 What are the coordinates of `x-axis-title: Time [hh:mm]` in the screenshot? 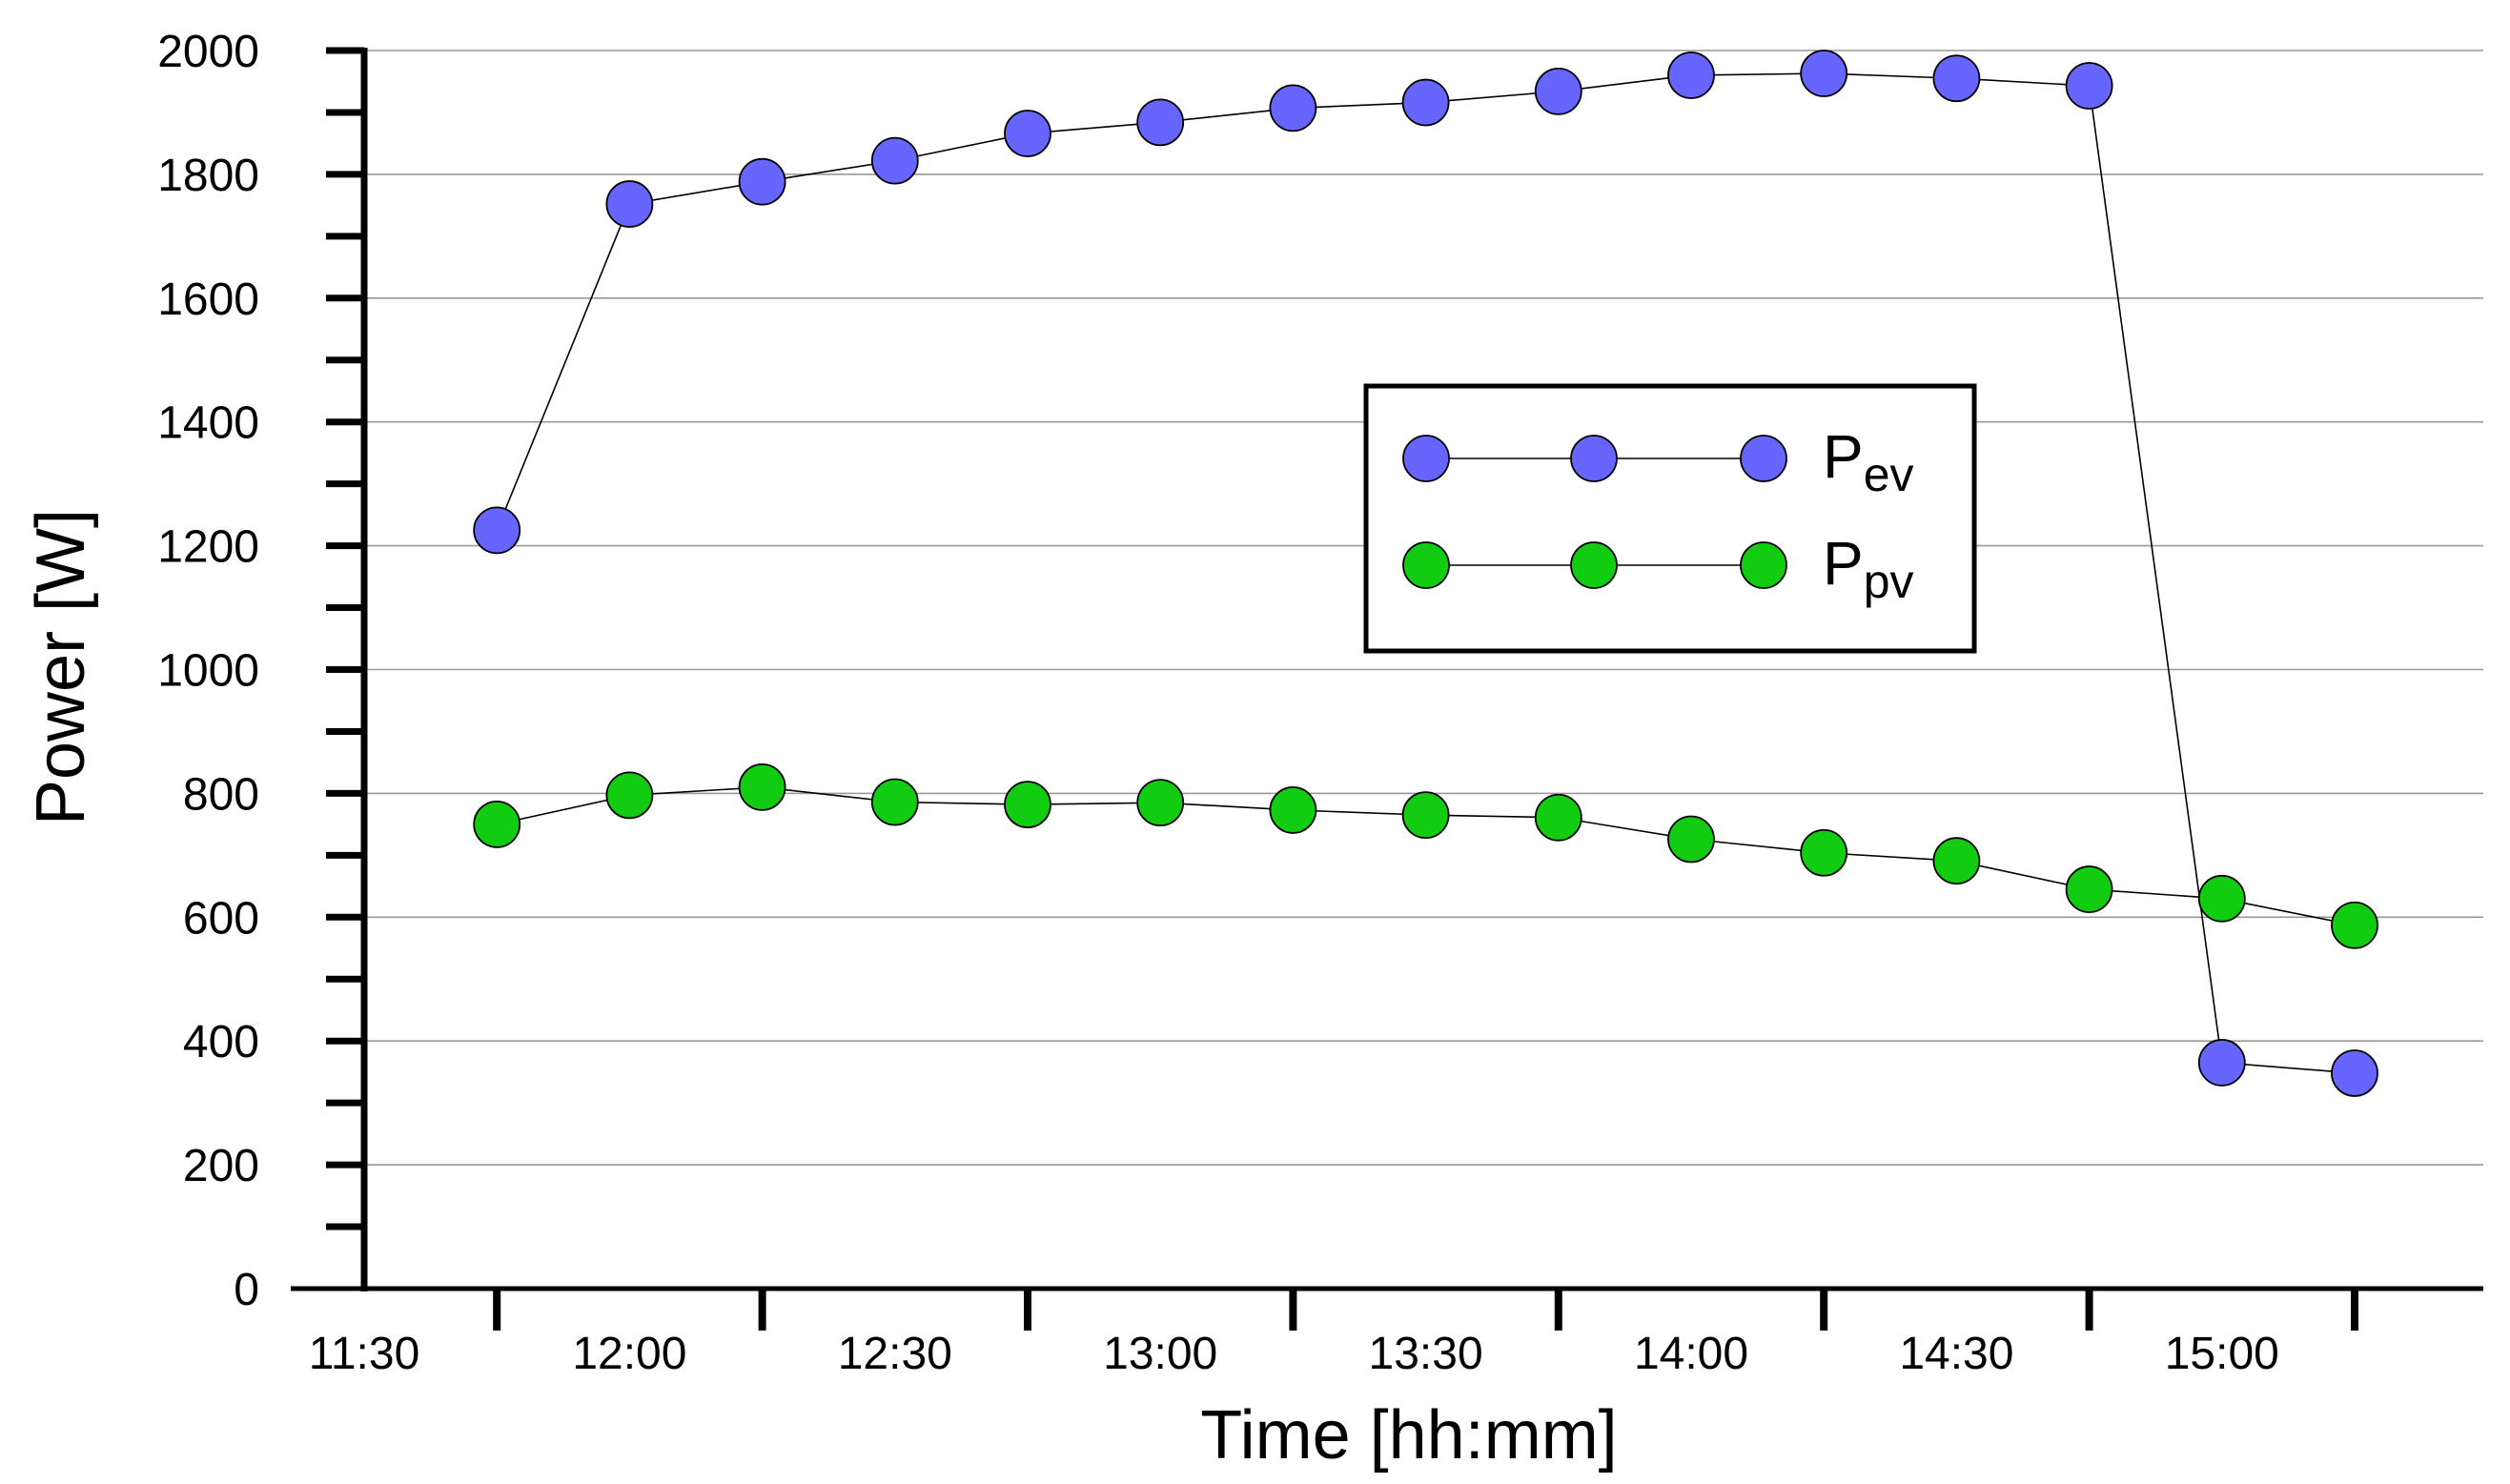 It's located at (1409, 1435).